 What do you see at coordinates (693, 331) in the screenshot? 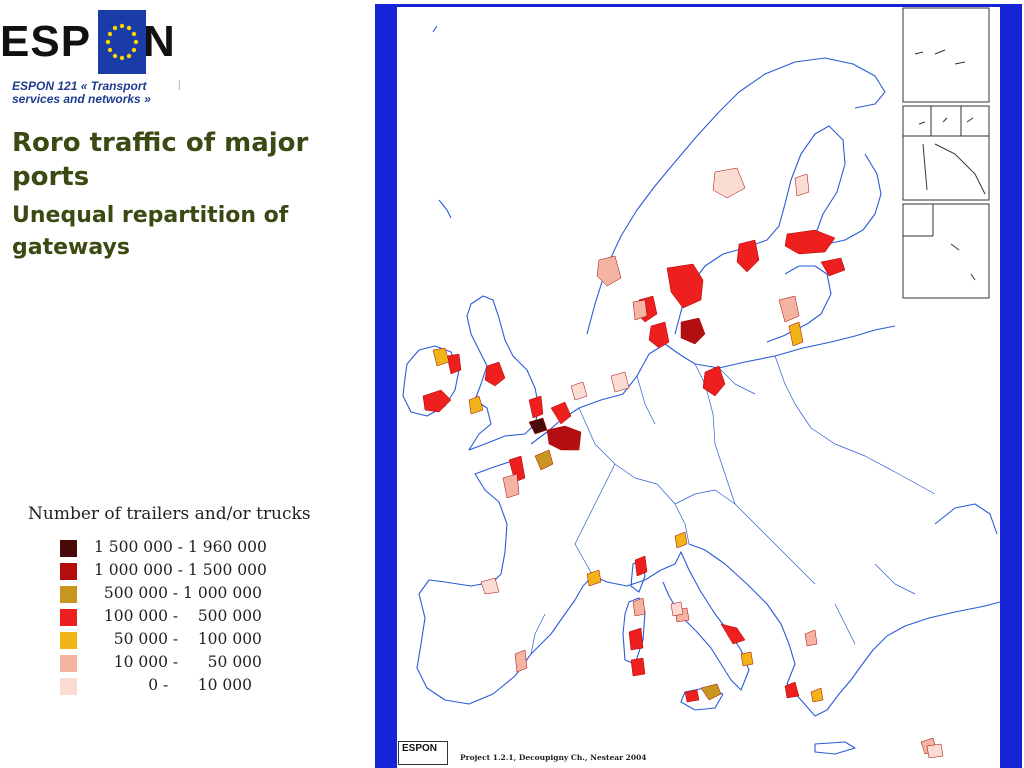
I see `region-trelleborg` at bounding box center [693, 331].